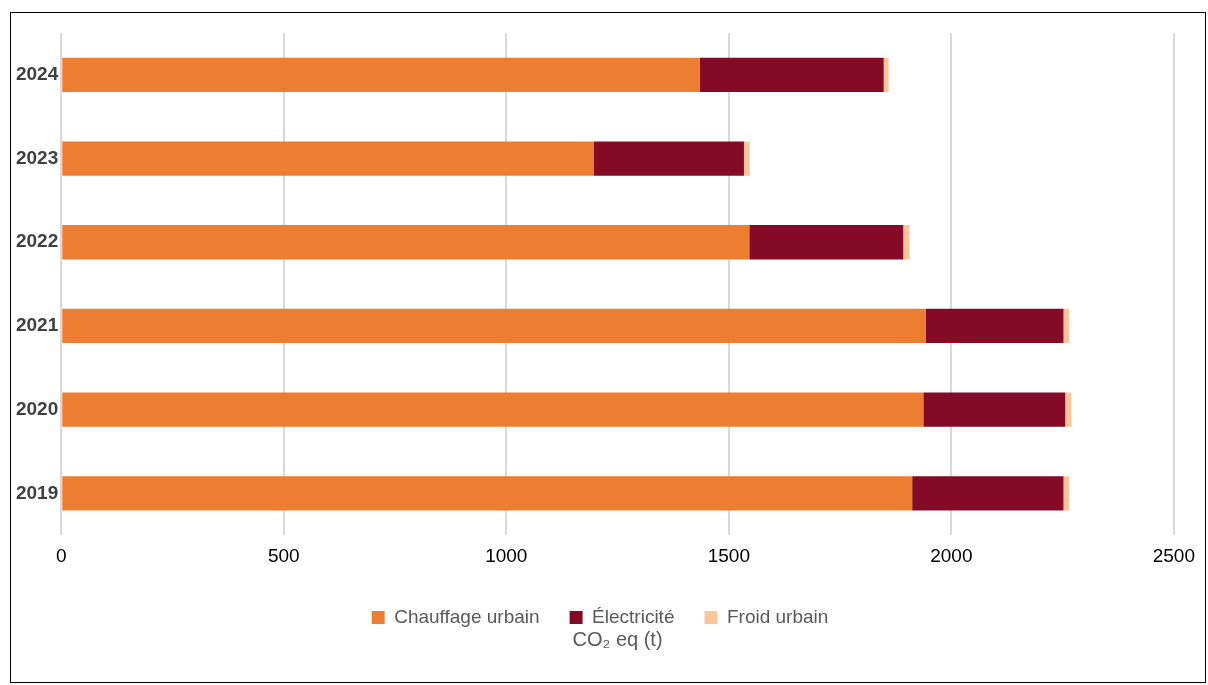 The height and width of the screenshot is (685, 1208). Describe the element at coordinates (283, 555) in the screenshot. I see `x-tick-label: 500` at that location.